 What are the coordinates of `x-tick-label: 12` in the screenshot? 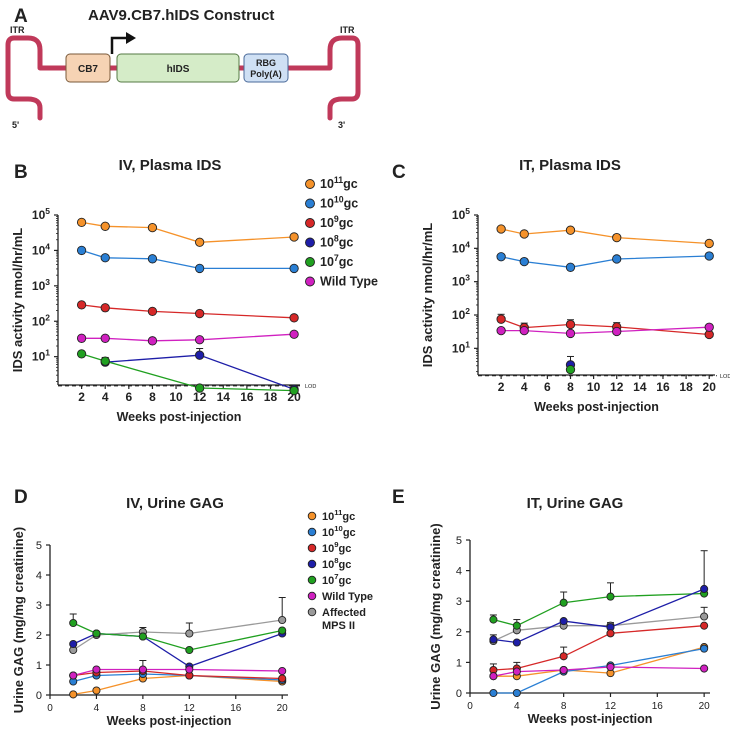 It's located at (617, 387).